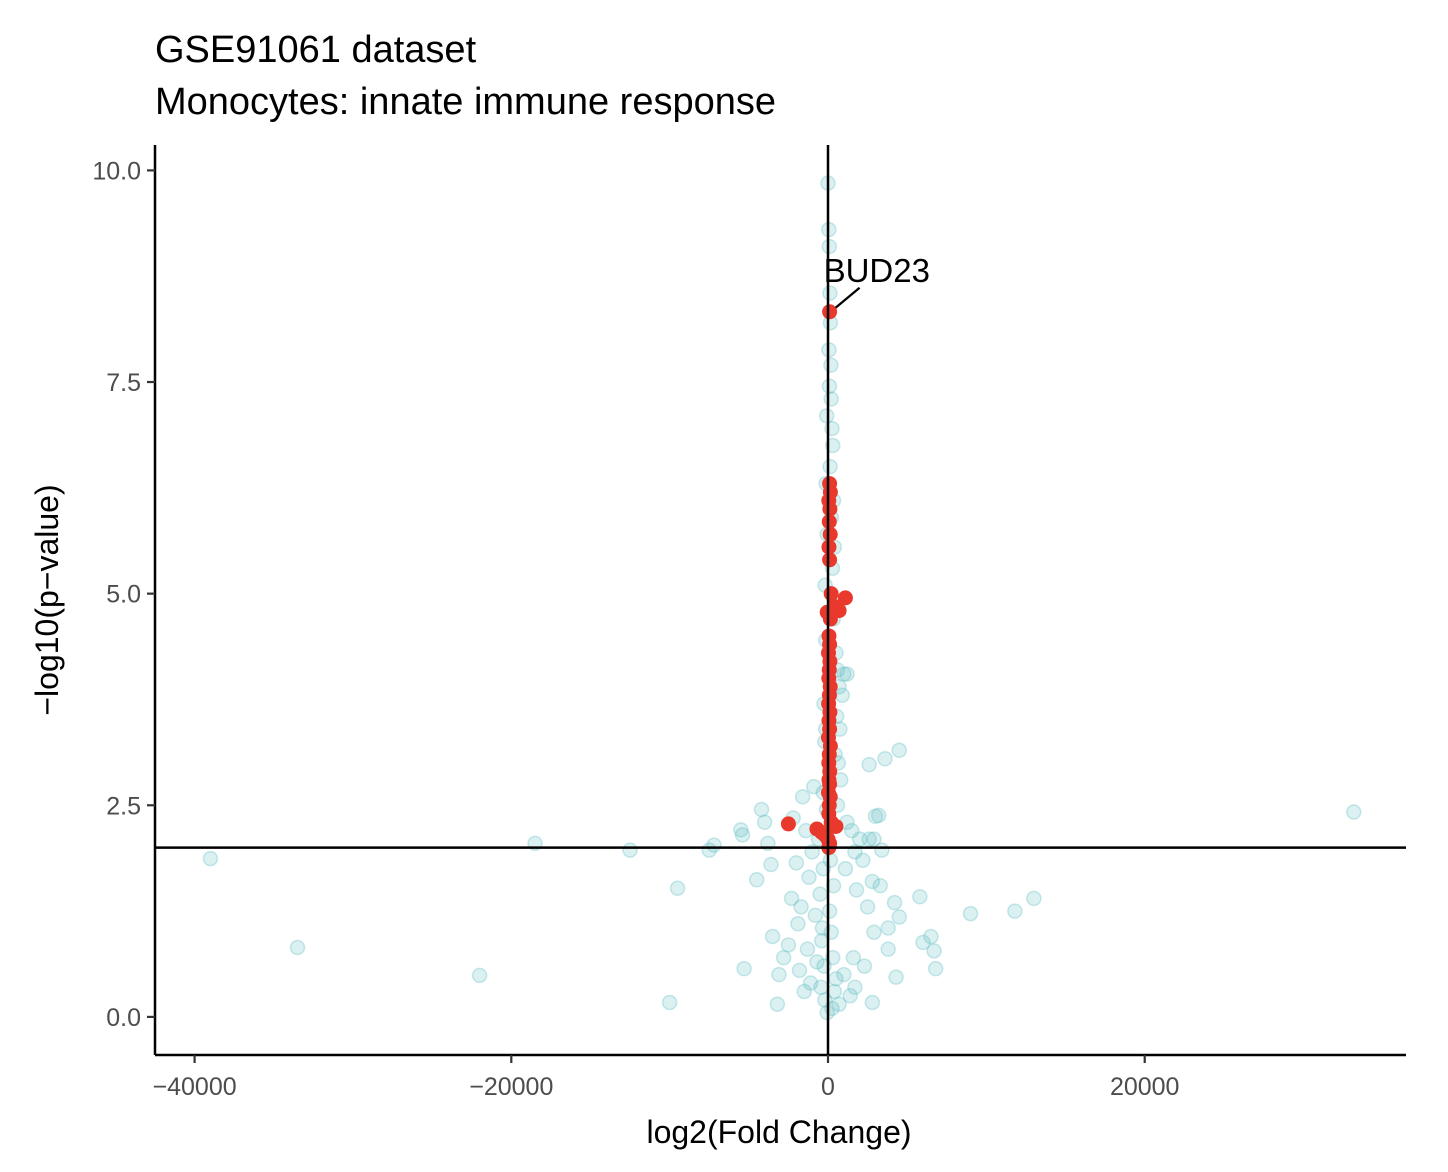 The height and width of the screenshot is (1172, 1448). What do you see at coordinates (116, 171) in the screenshot?
I see `y-tick-label: 10.0` at bounding box center [116, 171].